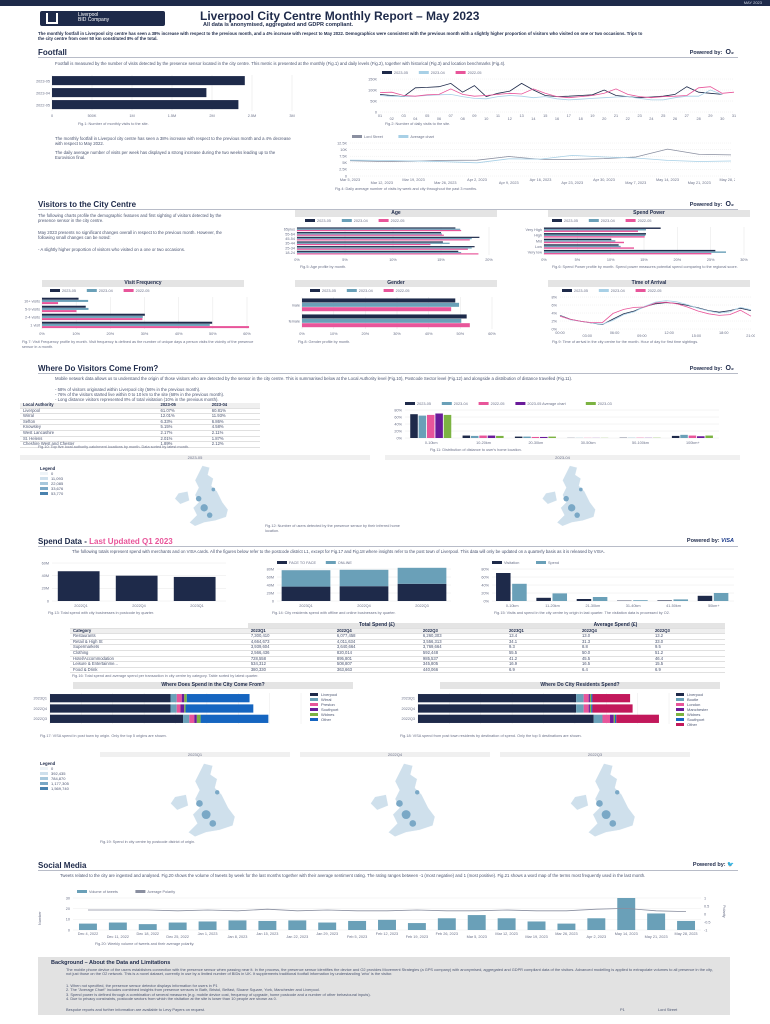 Image resolution: width=770 pixels, height=1024 pixels. Describe the element at coordinates (403, 800) in the screenshot. I see `map-group` at that location.